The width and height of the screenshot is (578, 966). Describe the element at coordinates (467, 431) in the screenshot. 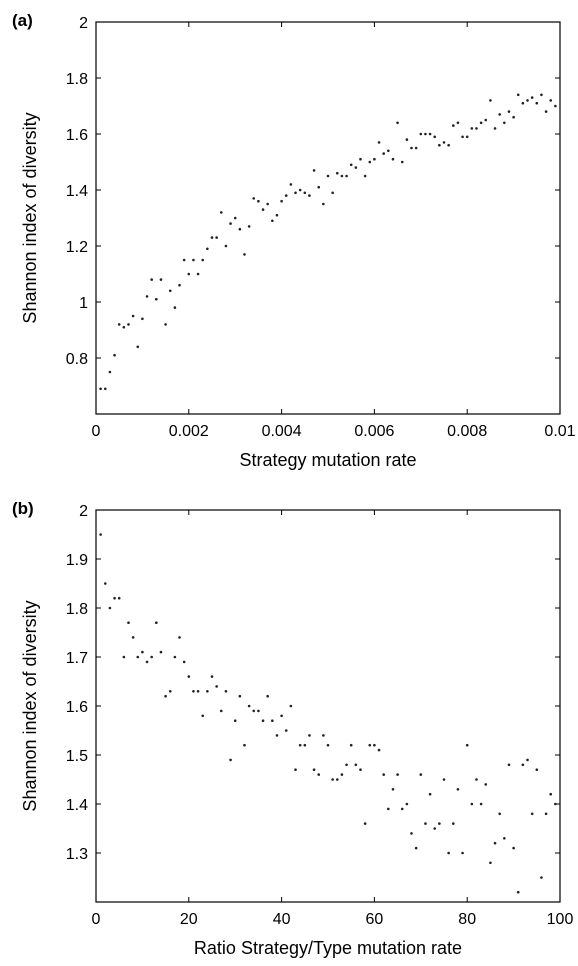

I see `x-tick-label: 0.008` at that location.